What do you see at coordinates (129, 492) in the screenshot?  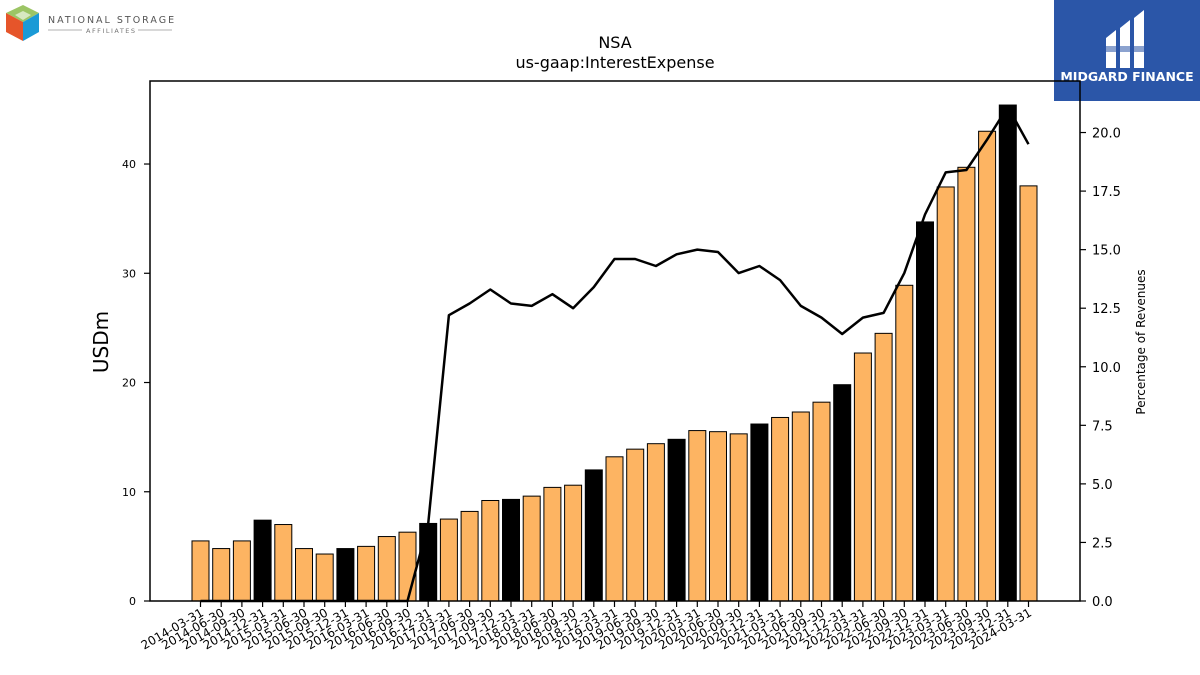 I see `y-tick-label: 10` at bounding box center [129, 492].